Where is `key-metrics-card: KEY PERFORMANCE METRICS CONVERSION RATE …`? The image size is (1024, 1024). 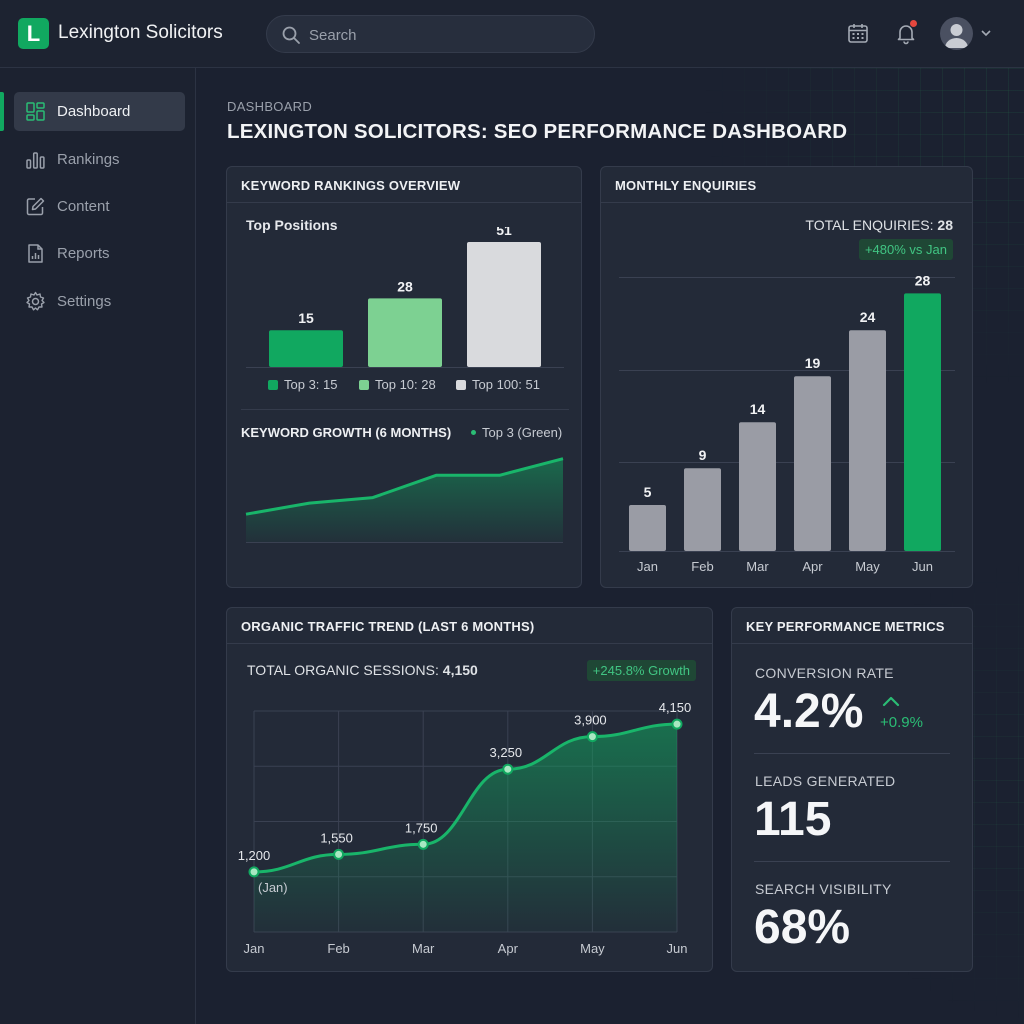 key-metrics-card: KEY PERFORMANCE METRICS CONVERSION RATE … is located at coordinates (852, 789).